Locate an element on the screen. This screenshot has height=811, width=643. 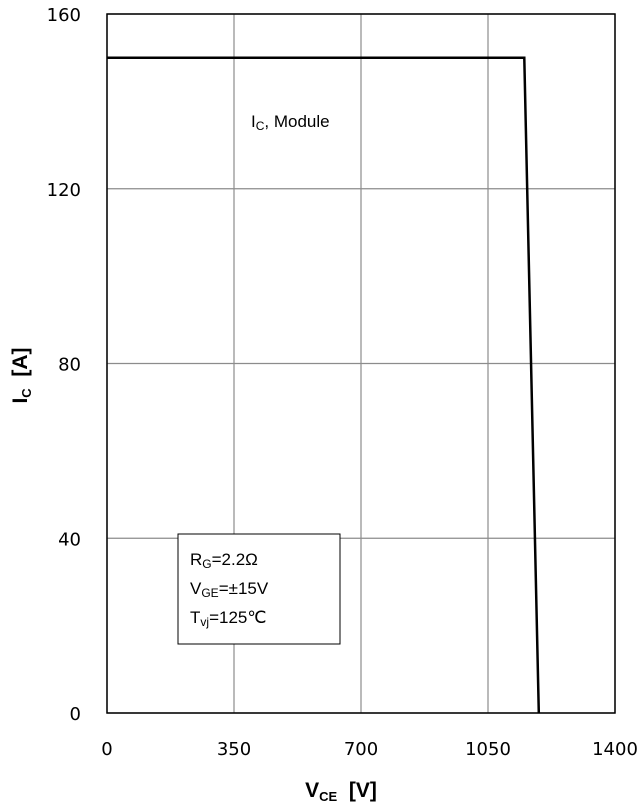
y-tick-label: 40 is located at coordinates (69, 539).